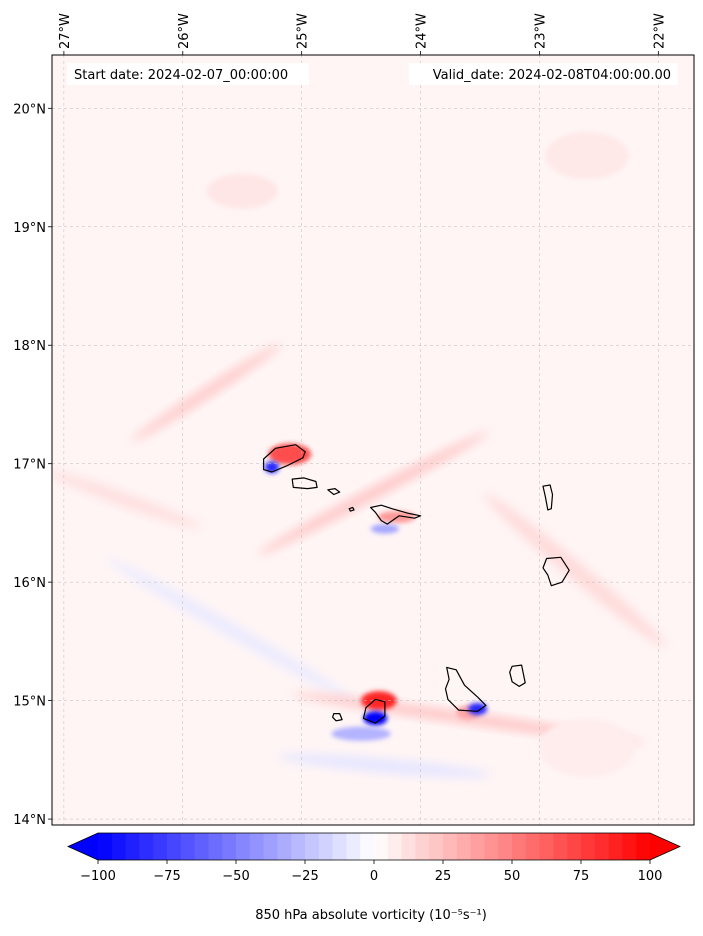  I want to click on colorbar-tick-label: 100, so click(650, 876).